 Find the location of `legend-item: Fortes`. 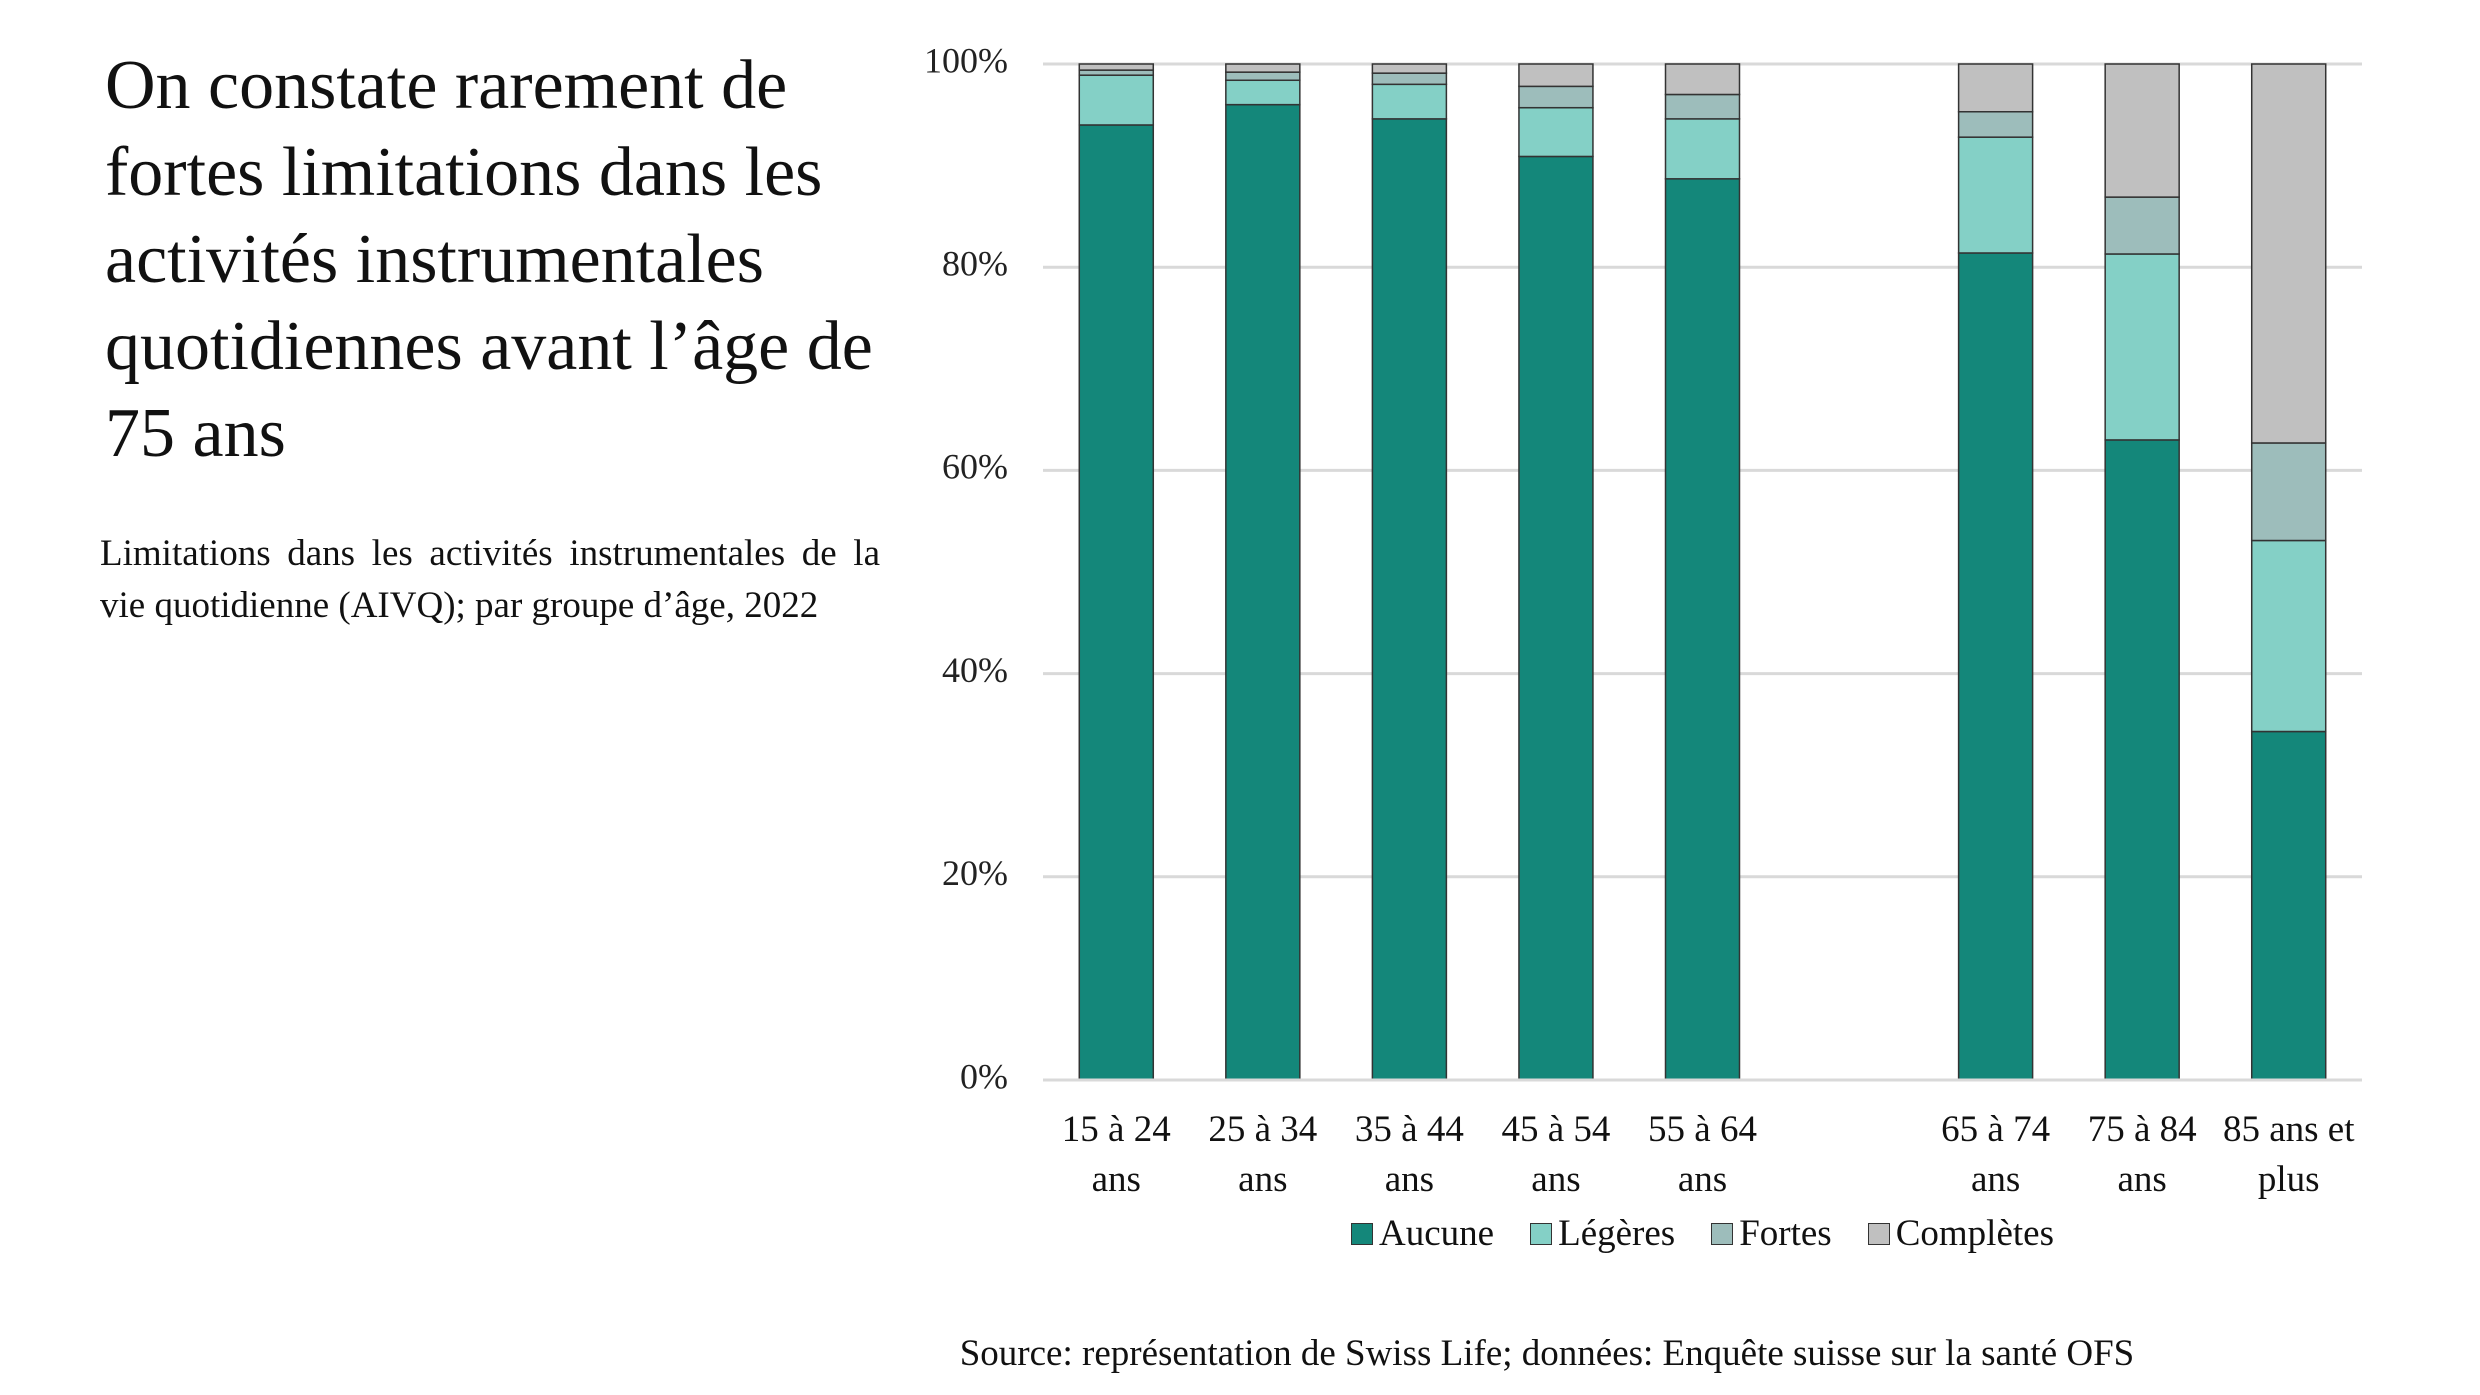

legend-item: Fortes is located at coordinates (1771, 1233).